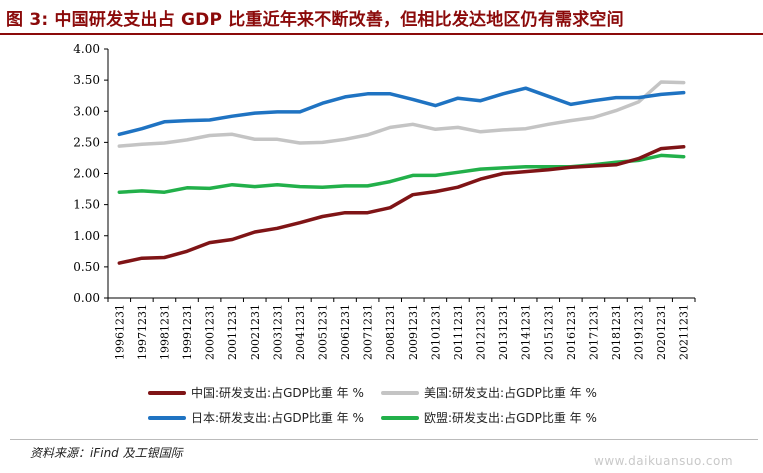 The width and height of the screenshot is (763, 473). What do you see at coordinates (384, 439) in the screenshot?
I see `source-divider` at bounding box center [384, 439].